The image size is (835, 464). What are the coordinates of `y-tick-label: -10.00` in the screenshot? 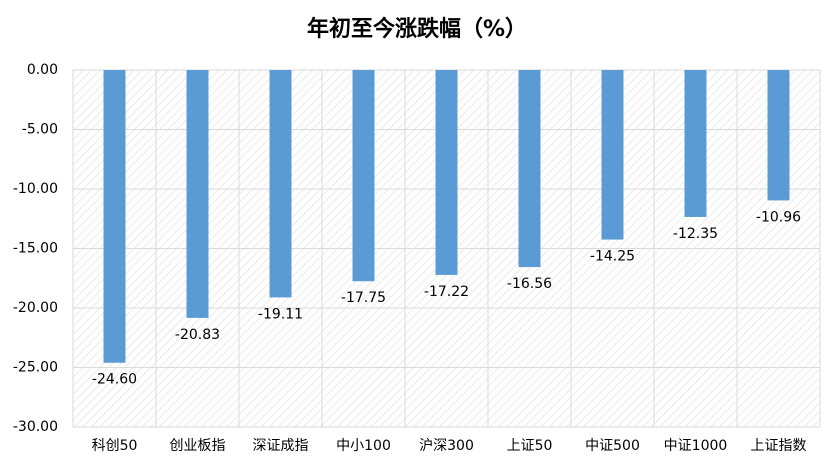 It's located at (35, 189).